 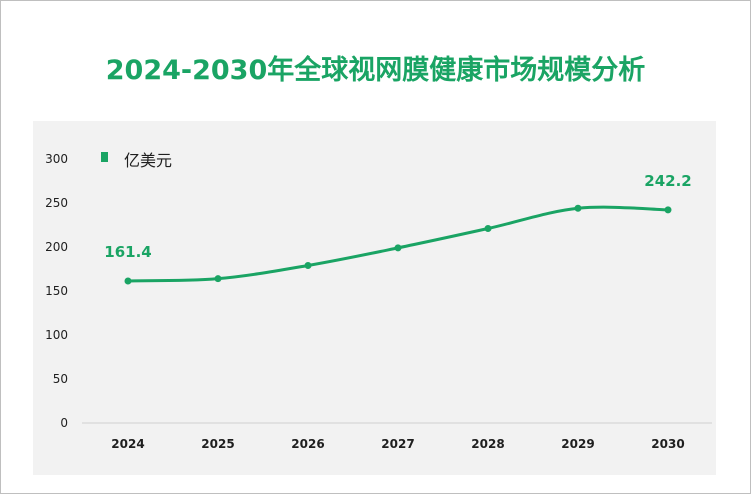 I want to click on y-tick-label: 150, so click(x=56, y=291).